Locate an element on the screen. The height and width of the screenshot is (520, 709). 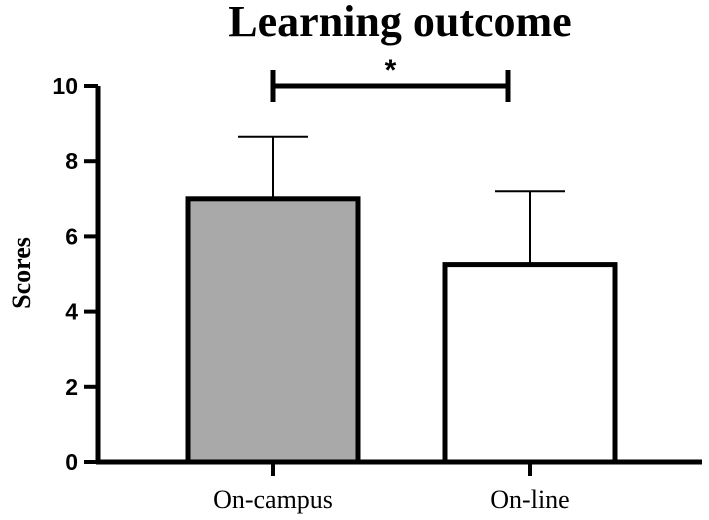
y-tick-label-0: 0 is located at coordinates (71, 462).